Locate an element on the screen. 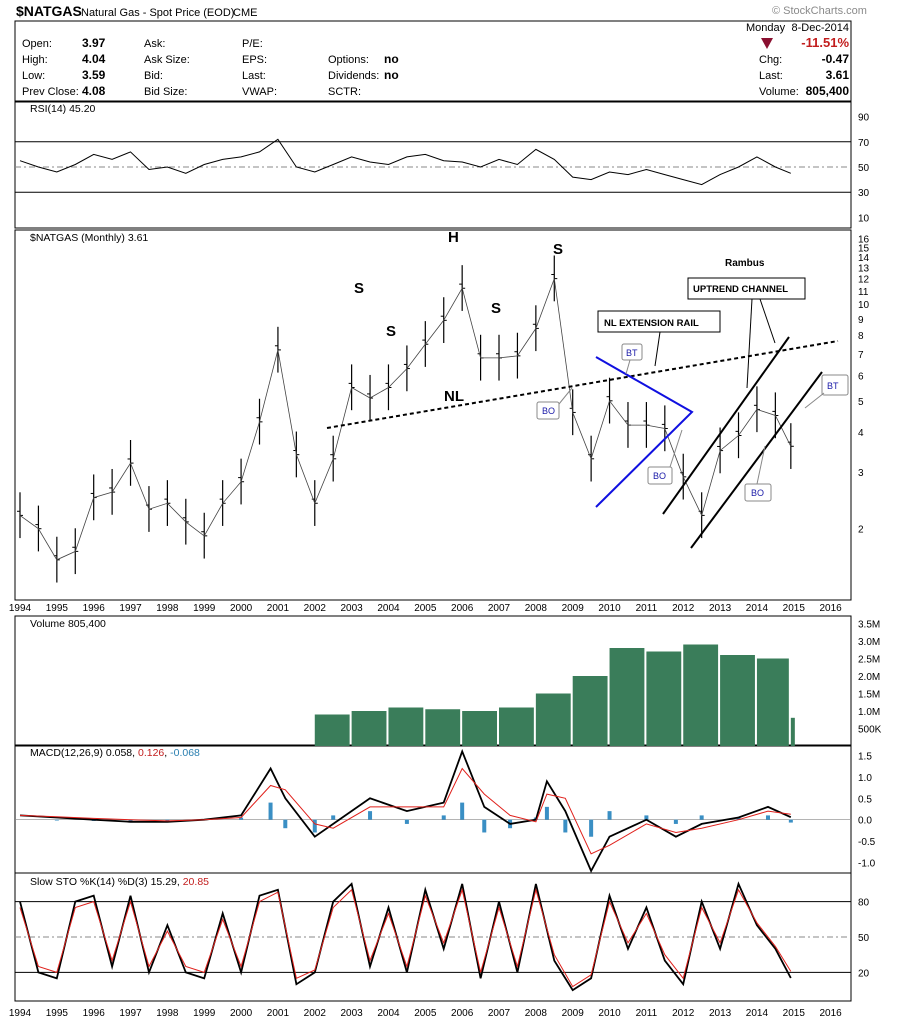  rsi-layer: 10 30 50 70 90 is located at coordinates (442, 168).